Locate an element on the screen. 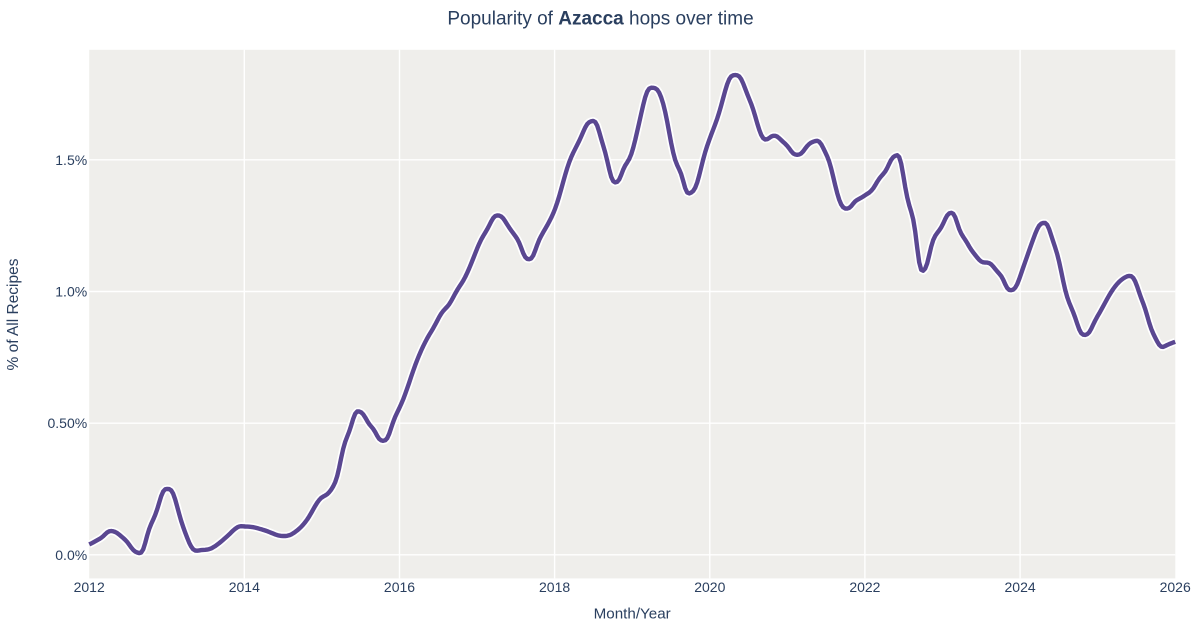 The height and width of the screenshot is (630, 1200). svg-text: 2018 is located at coordinates (554, 587).